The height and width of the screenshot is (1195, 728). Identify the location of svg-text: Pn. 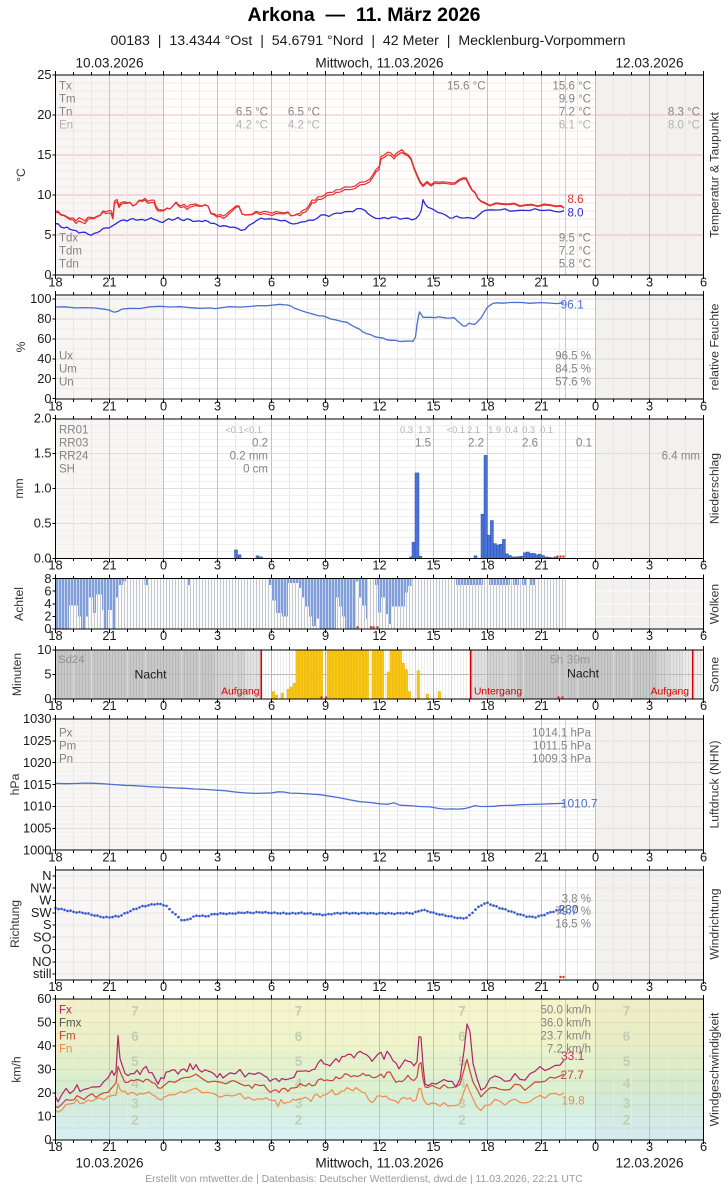
(66, 760).